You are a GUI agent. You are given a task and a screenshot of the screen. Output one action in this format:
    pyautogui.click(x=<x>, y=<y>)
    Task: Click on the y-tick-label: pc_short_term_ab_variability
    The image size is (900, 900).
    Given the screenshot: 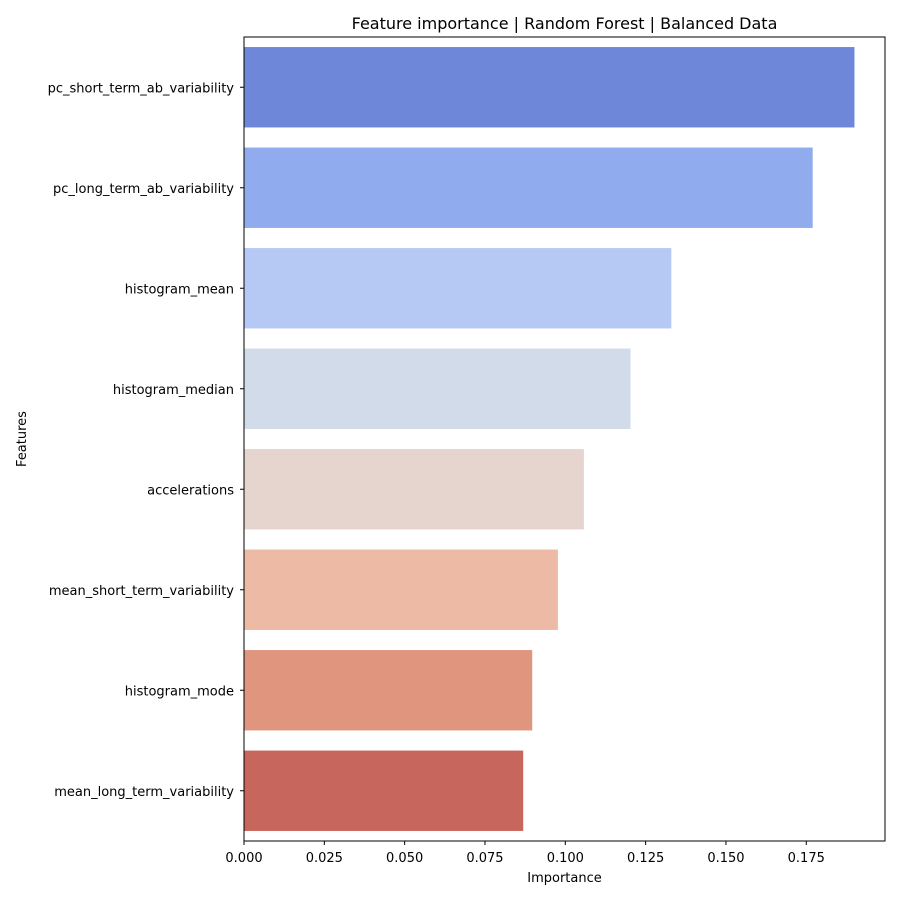 What is the action you would take?
    pyautogui.click(x=141, y=88)
    